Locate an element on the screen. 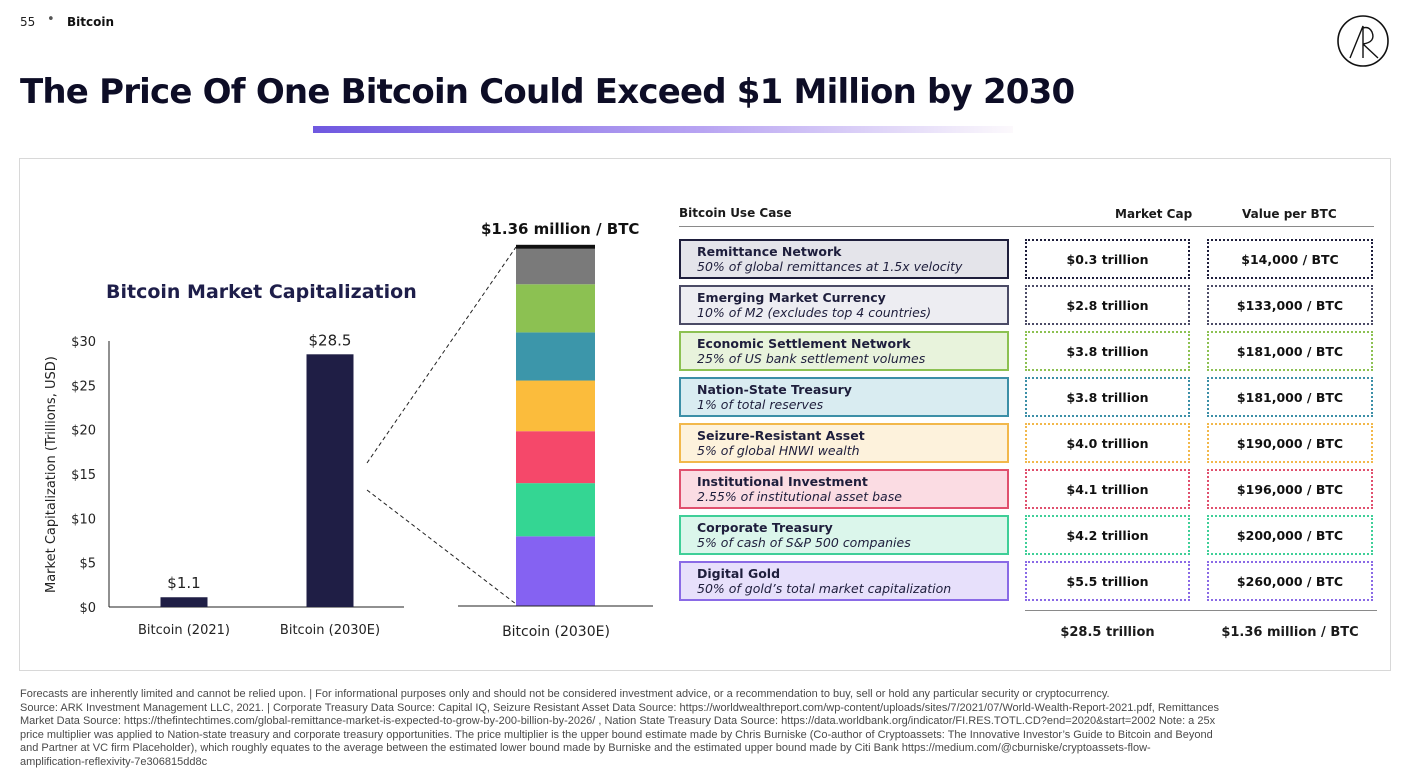  x-tick-label: Bitcoin (2021) is located at coordinates (184, 630).